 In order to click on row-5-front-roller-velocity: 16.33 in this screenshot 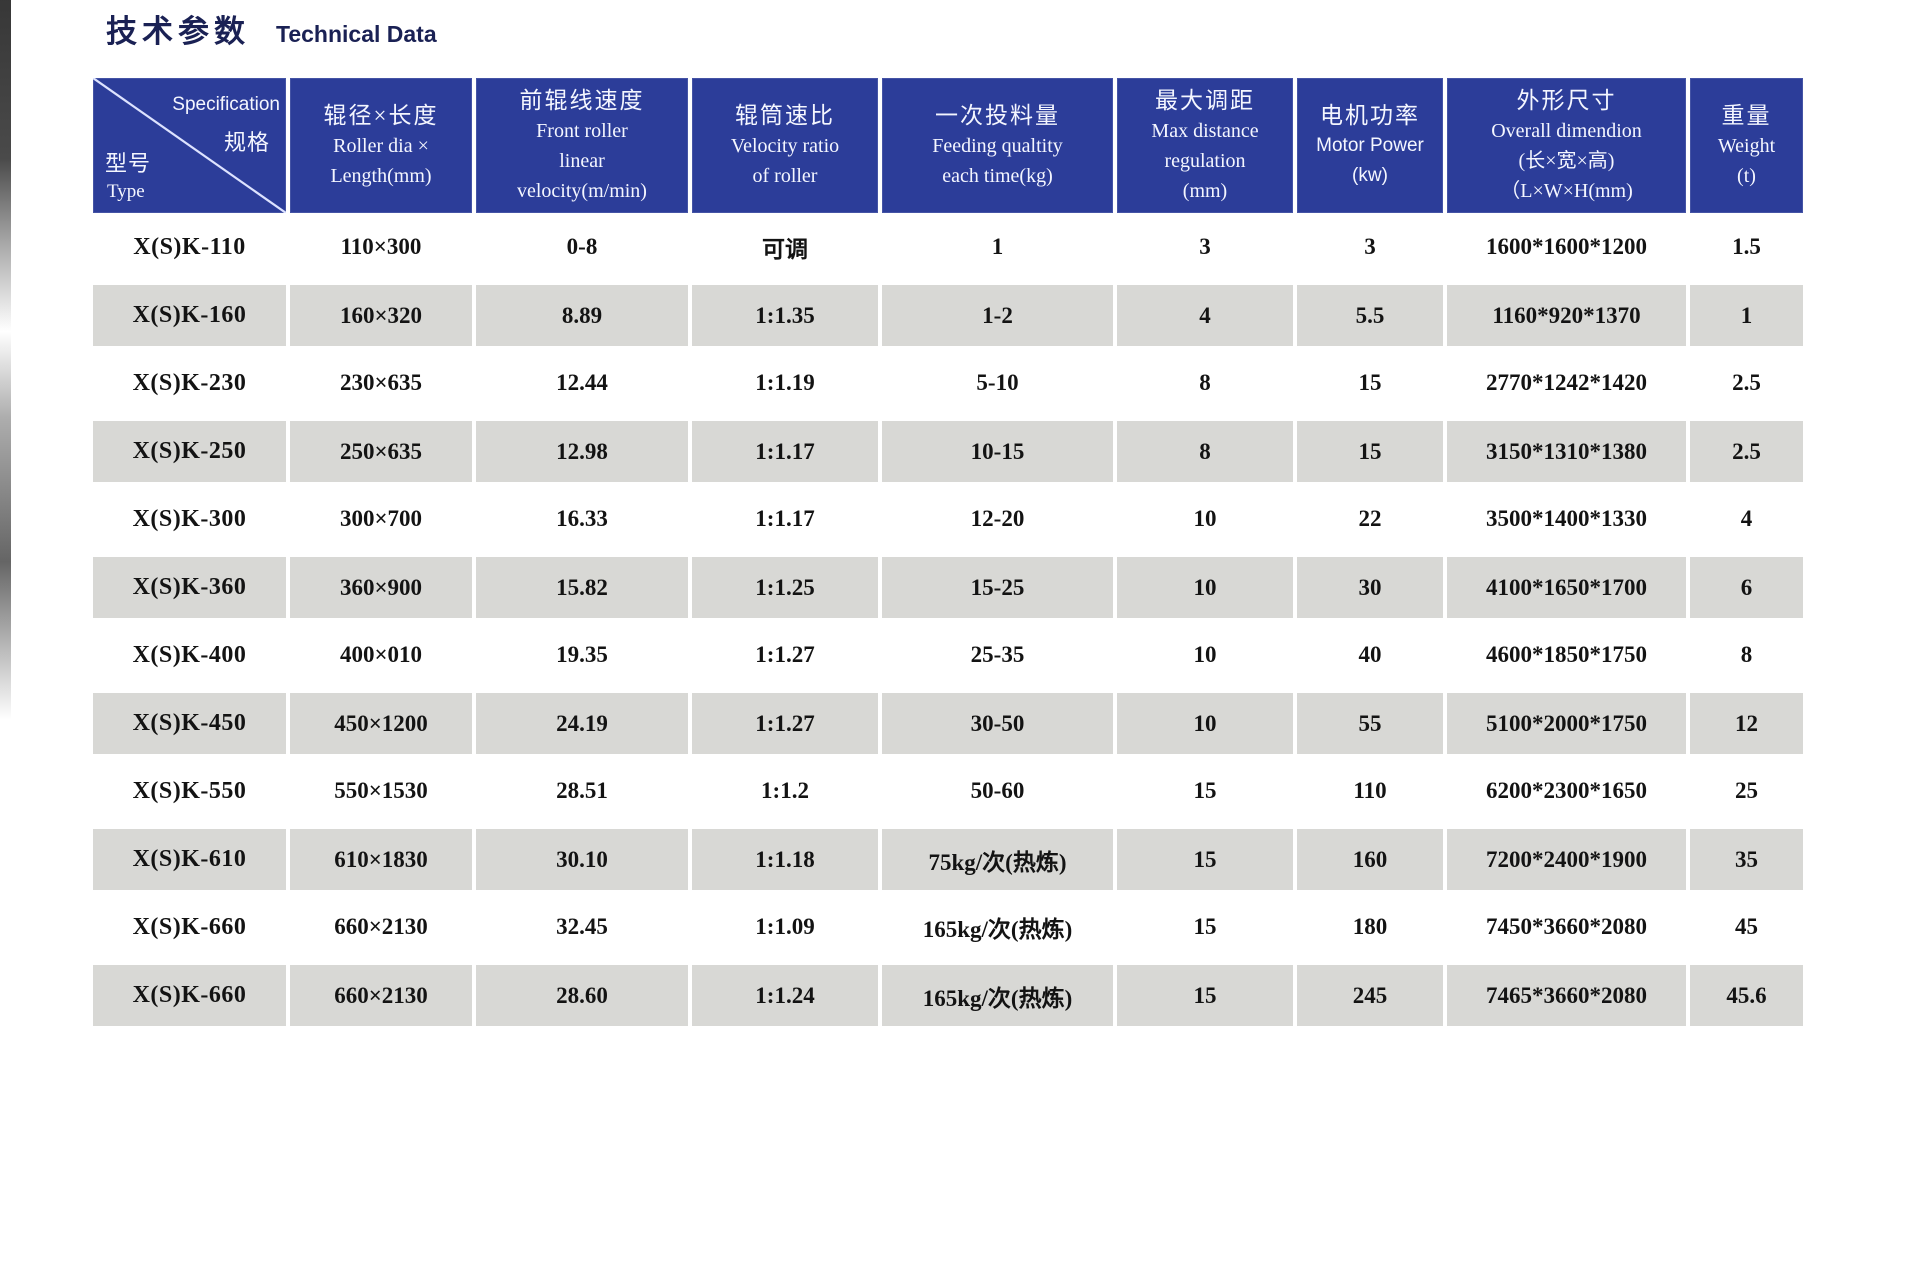, I will do `click(582, 519)`.